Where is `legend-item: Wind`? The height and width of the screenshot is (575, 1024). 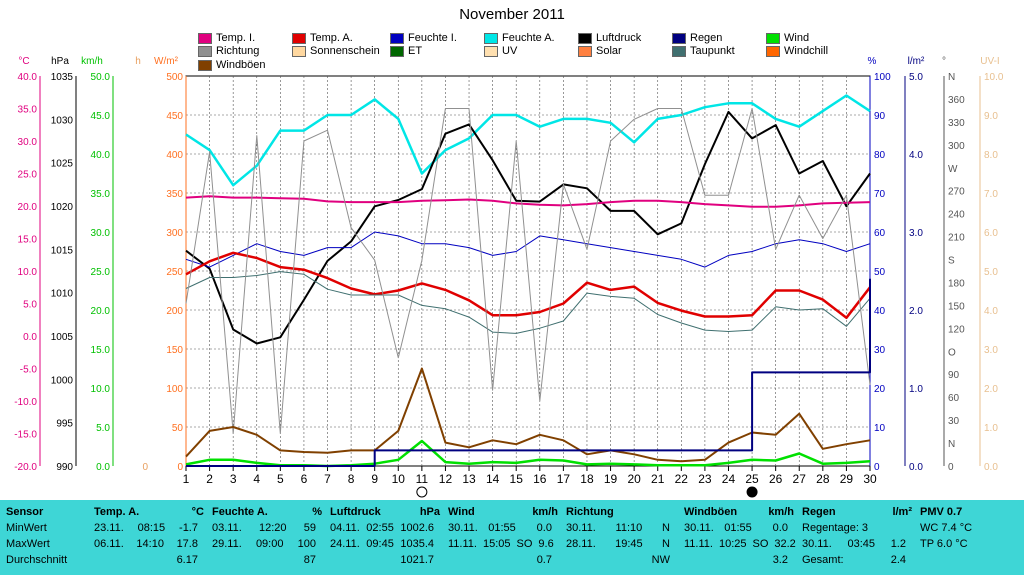
legend-item: Wind is located at coordinates (787, 38).